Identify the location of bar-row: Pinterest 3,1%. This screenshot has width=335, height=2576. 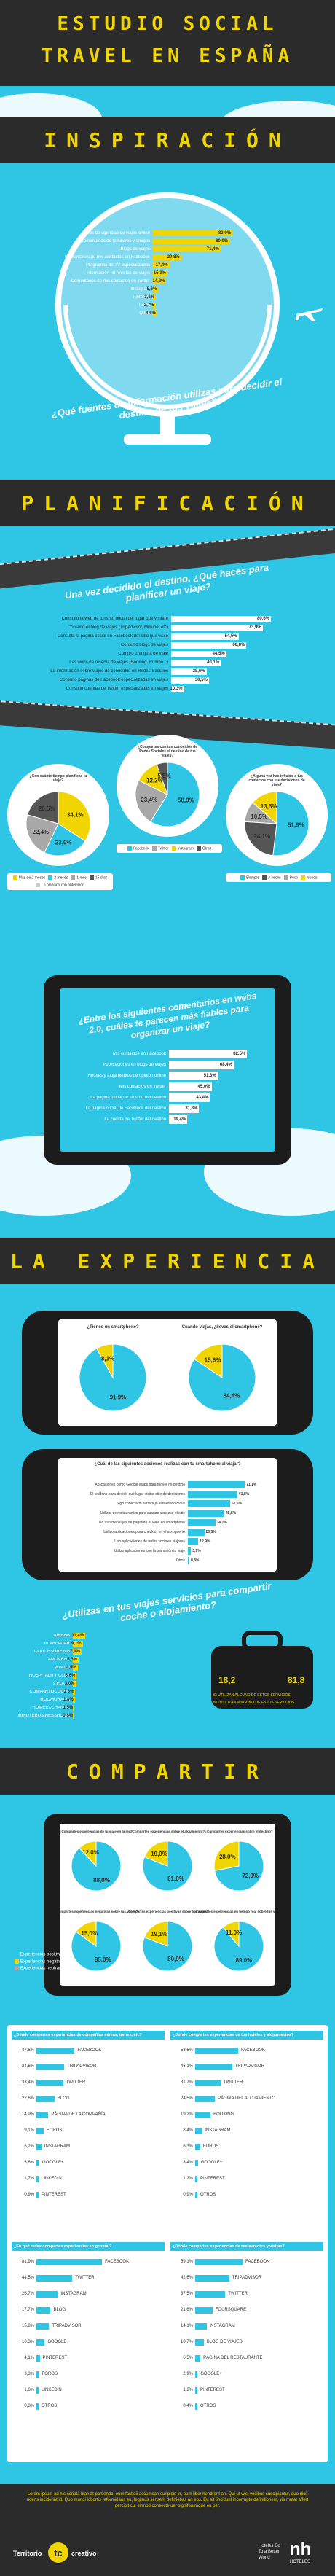
(153, 297).